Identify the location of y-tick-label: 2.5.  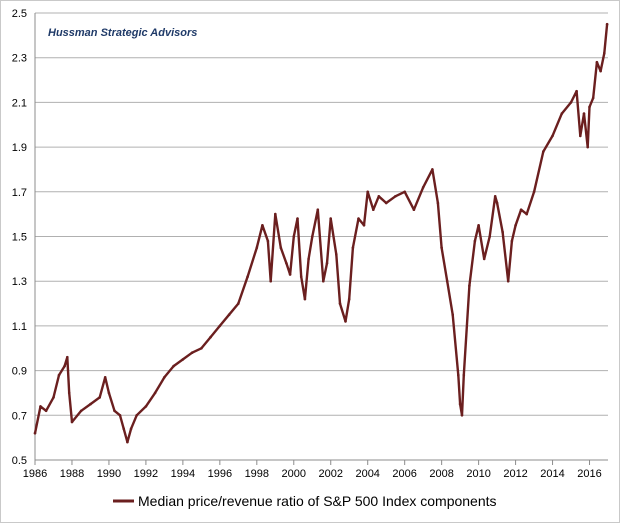
(19, 14).